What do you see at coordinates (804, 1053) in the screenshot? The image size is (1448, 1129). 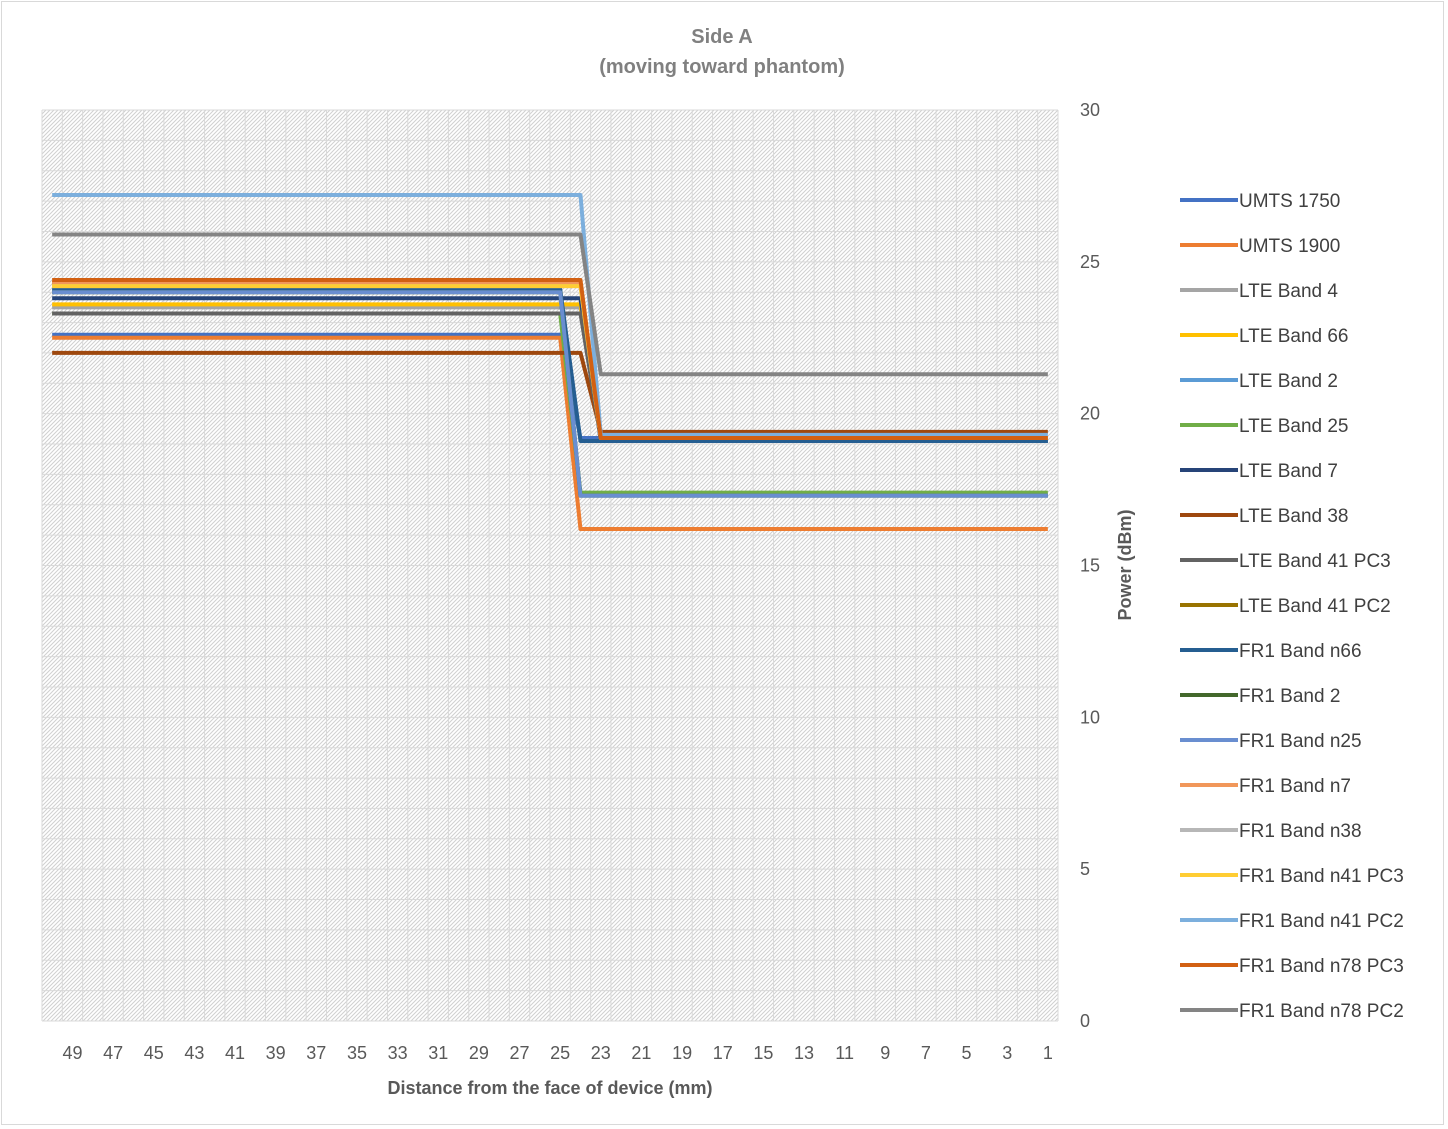 I see `x-tick-label: 13` at bounding box center [804, 1053].